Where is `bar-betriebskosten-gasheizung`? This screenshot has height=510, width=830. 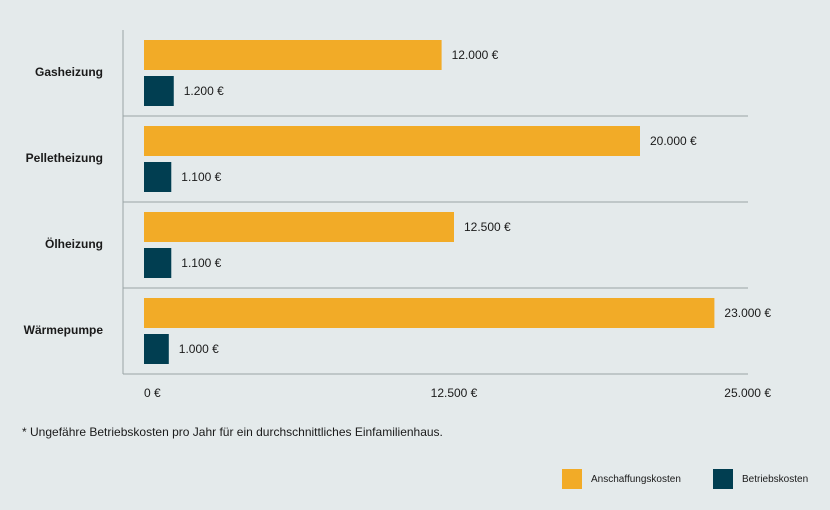 bar-betriebskosten-gasheizung is located at coordinates (159, 91).